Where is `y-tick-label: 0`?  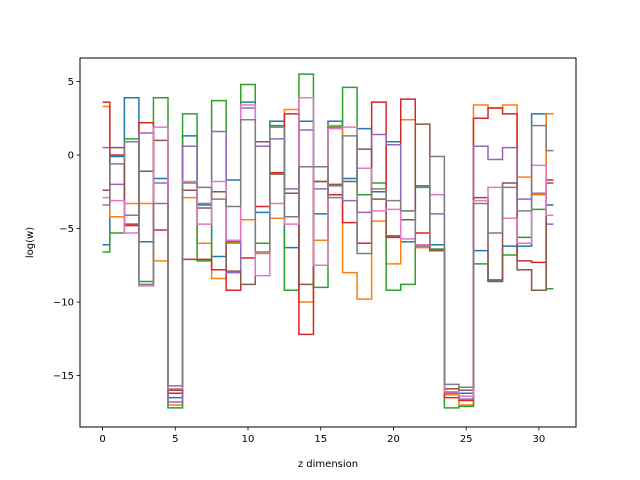
y-tick-label: 0 is located at coordinates (71, 156).